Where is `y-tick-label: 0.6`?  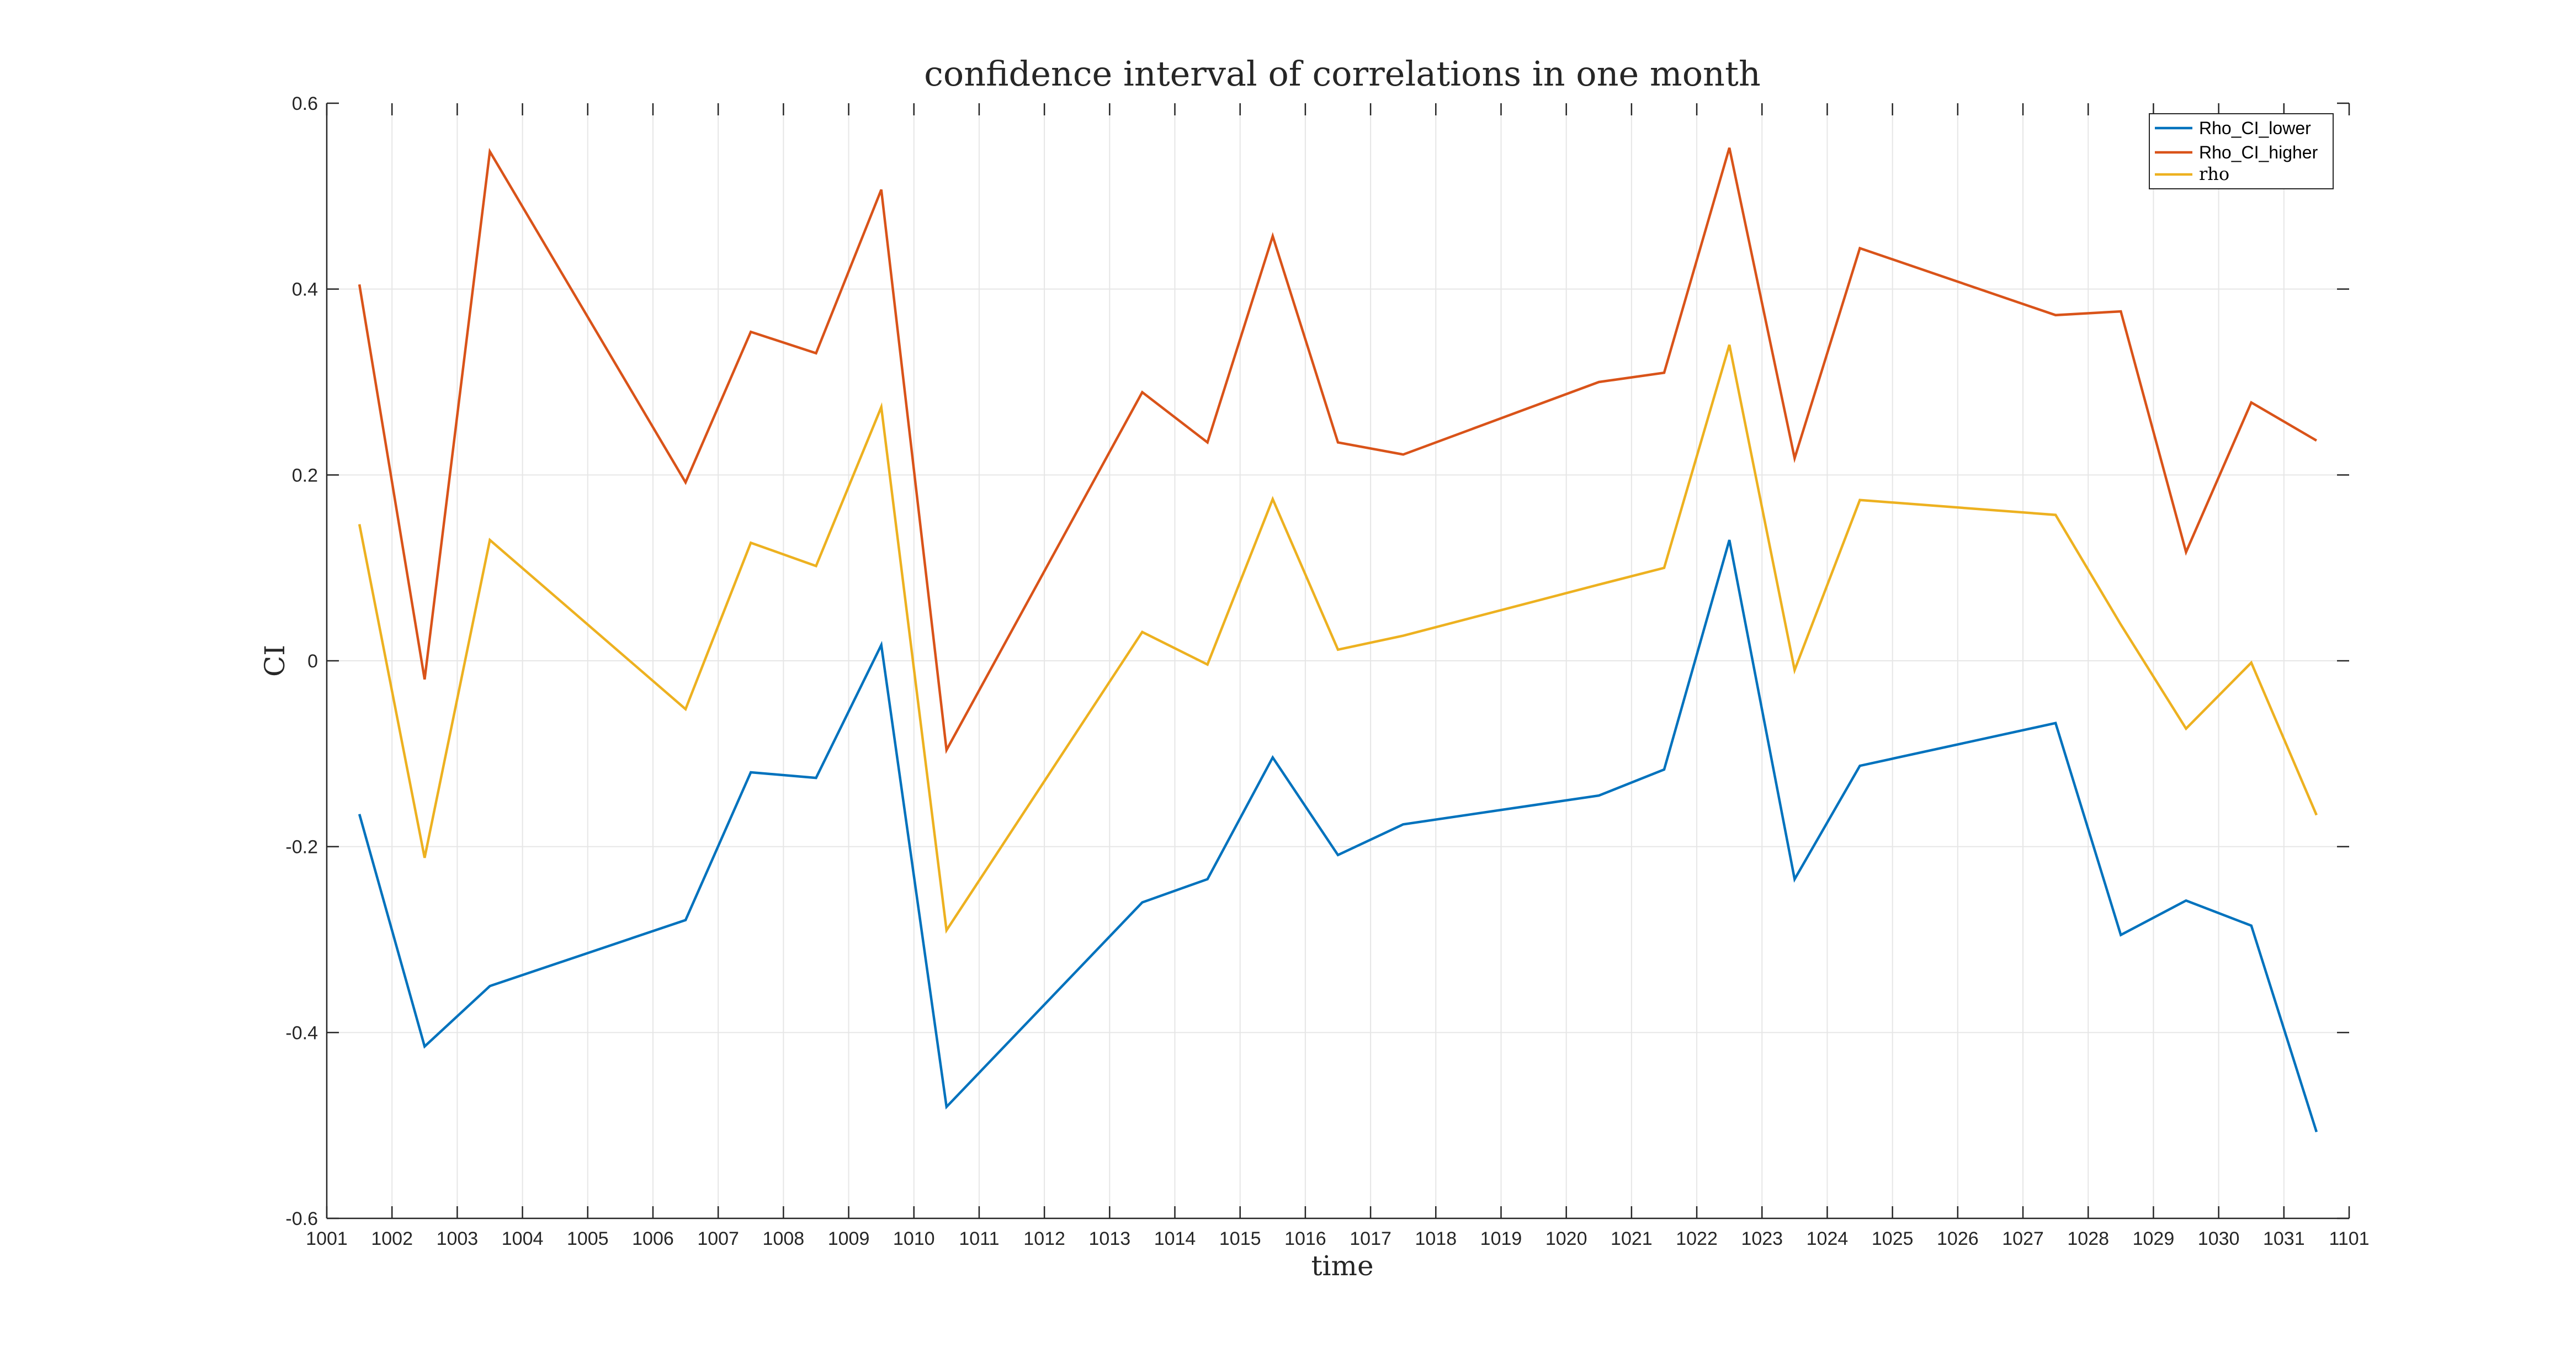 y-tick-label: 0.6 is located at coordinates (305, 103).